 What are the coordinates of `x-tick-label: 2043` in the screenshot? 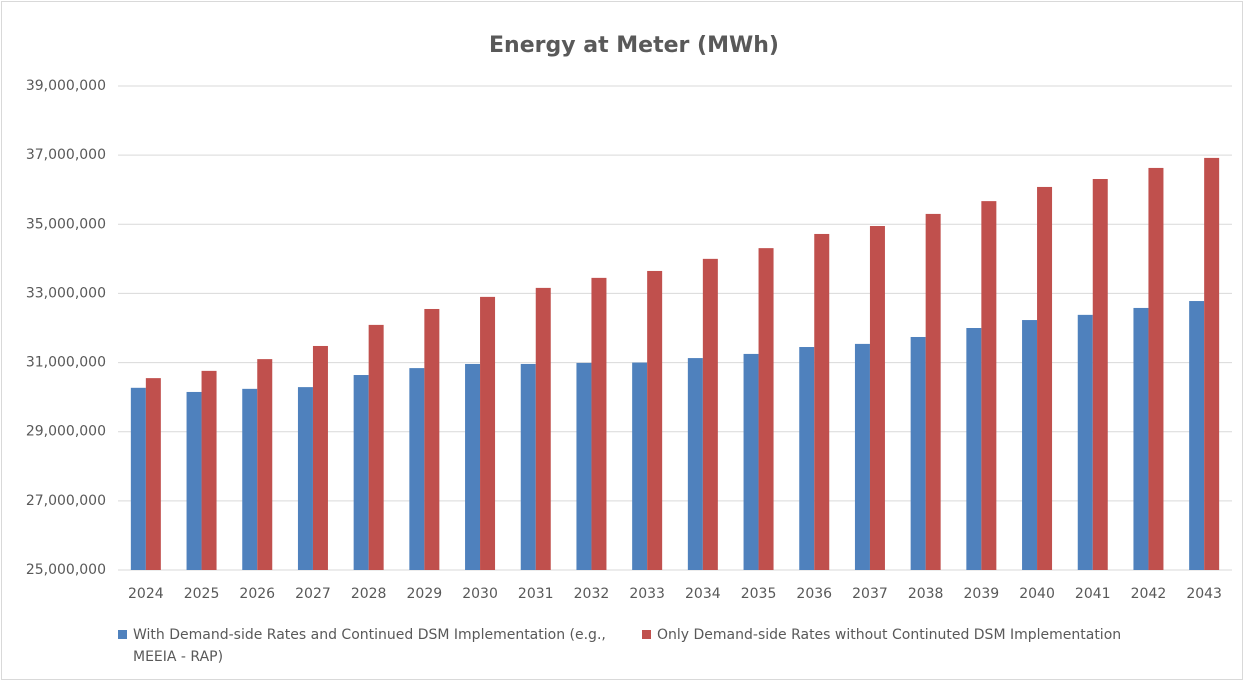 It's located at (1204, 594).